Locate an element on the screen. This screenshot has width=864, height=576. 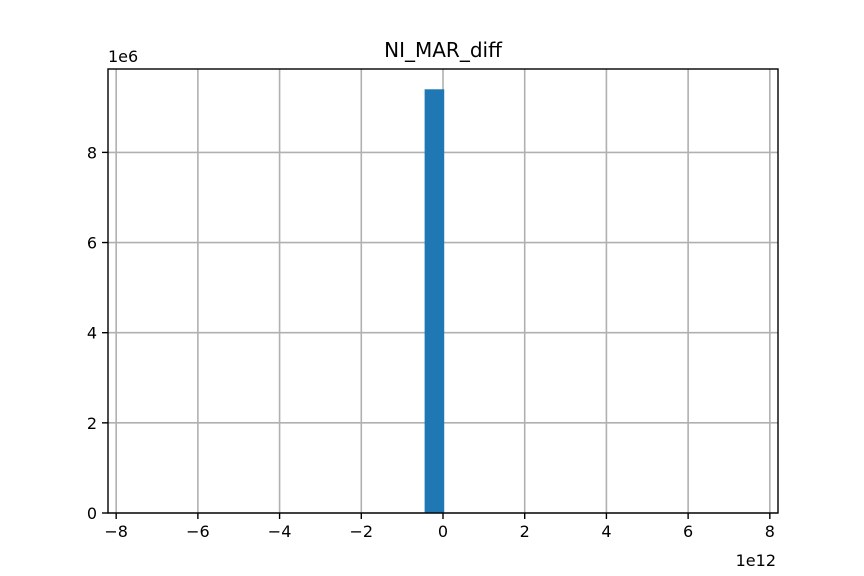
x-tick-label: 4 is located at coordinates (606, 531).